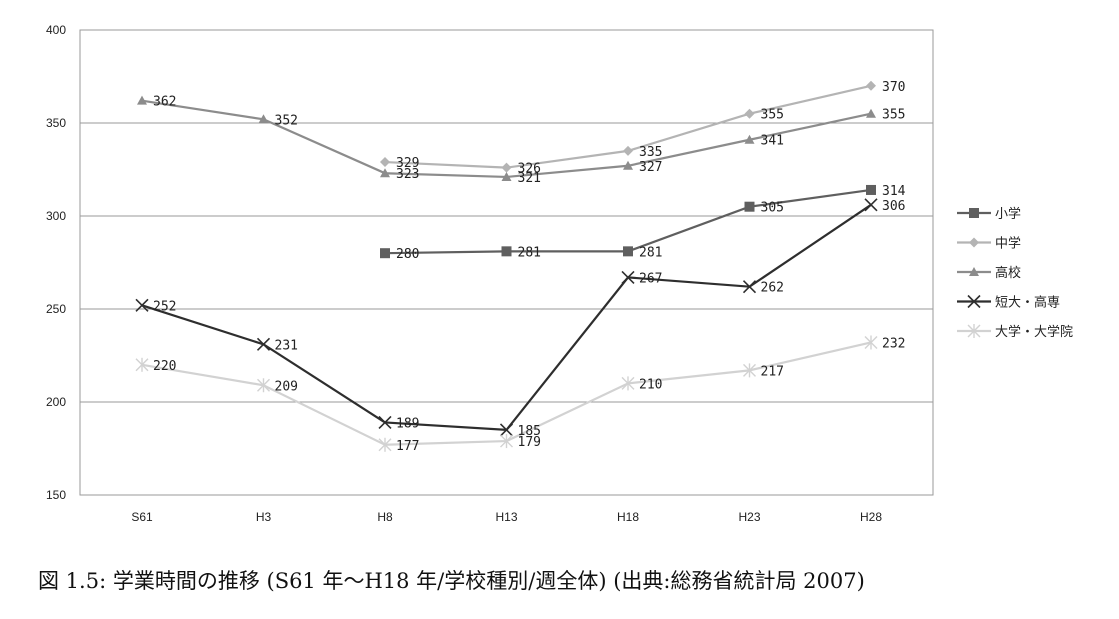 This screenshot has width=1119, height=619. What do you see at coordinates (506, 517) in the screenshot?
I see `x-tick-label: H13` at bounding box center [506, 517].